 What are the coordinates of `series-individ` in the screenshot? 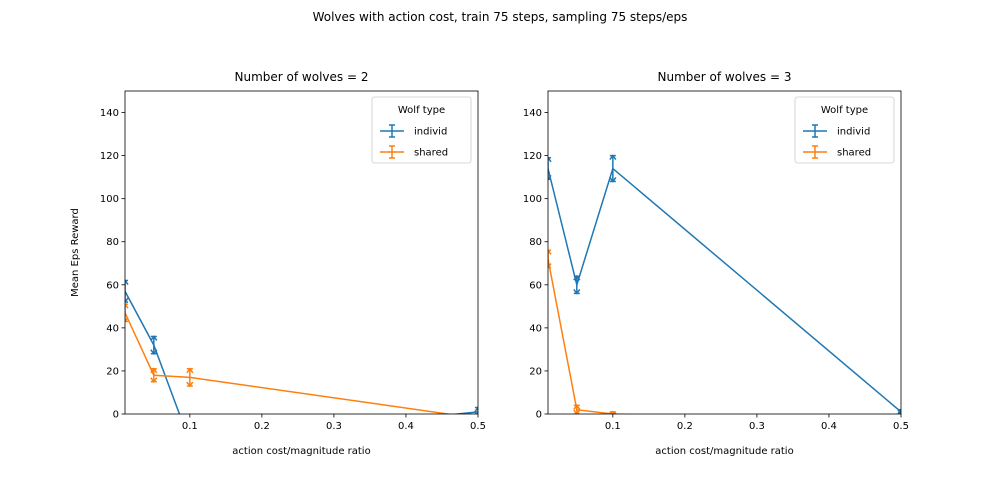 It's located at (301, 364).